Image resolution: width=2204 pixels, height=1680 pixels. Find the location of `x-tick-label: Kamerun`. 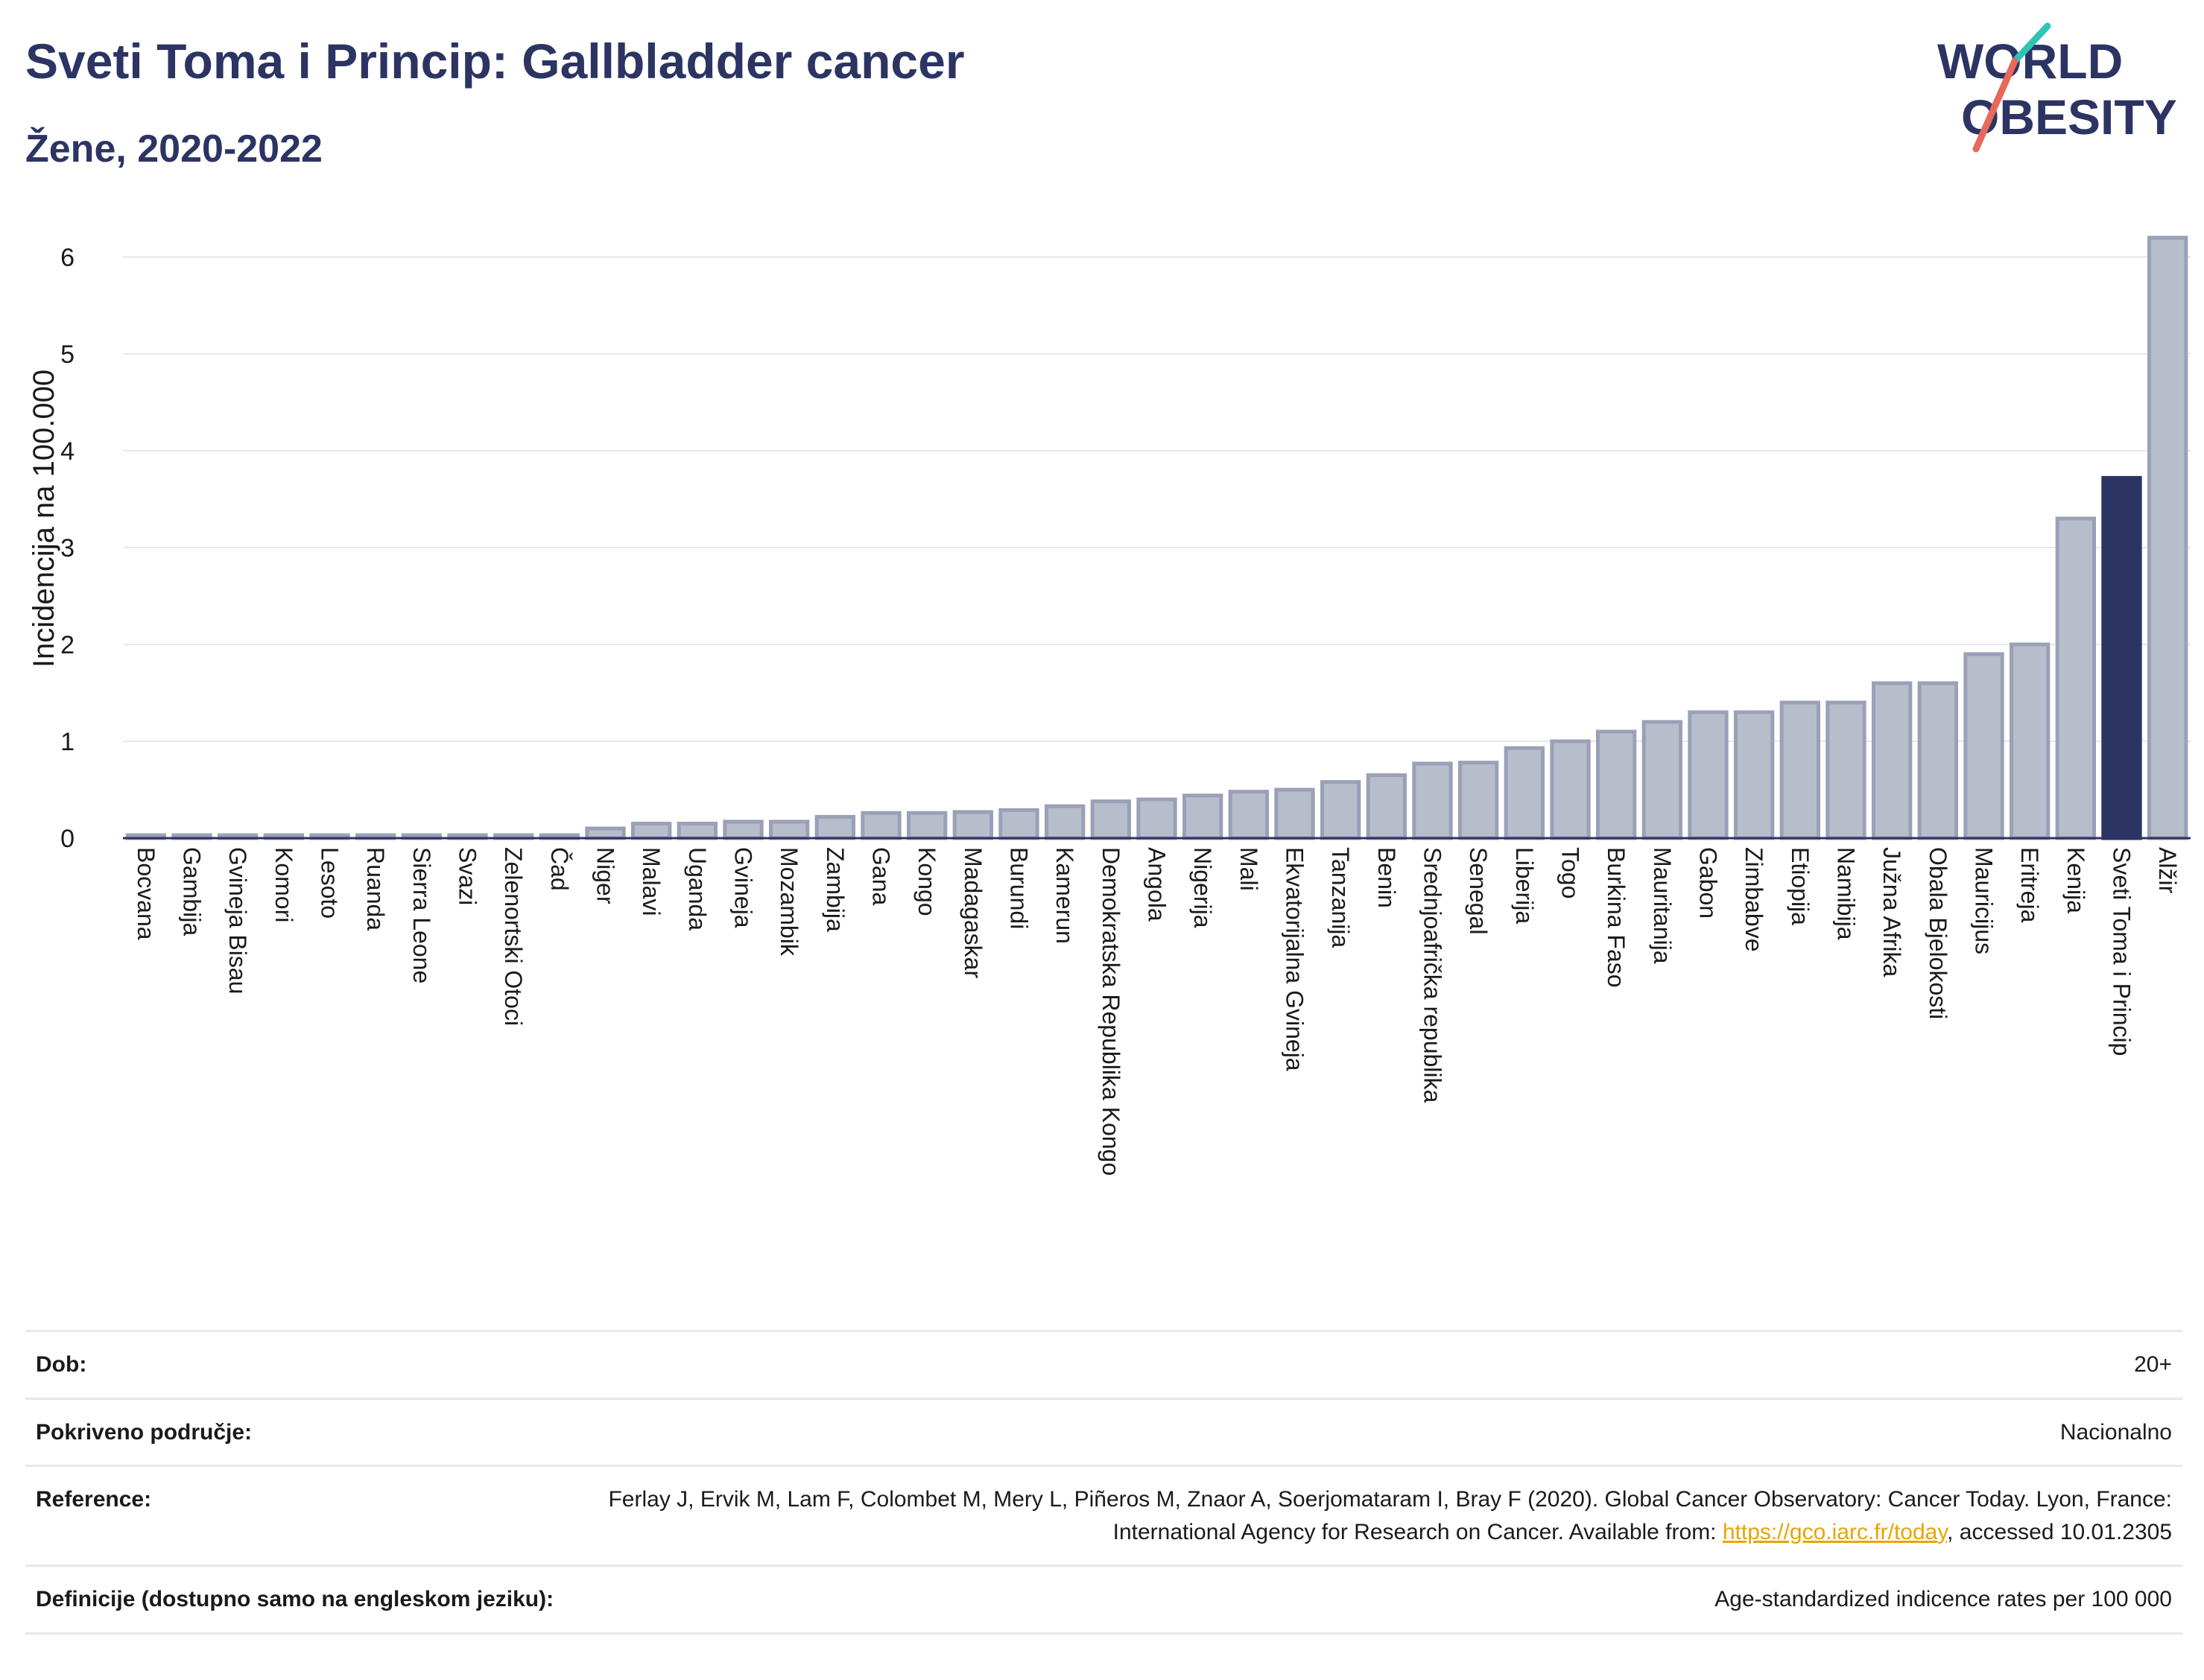

x-tick-label: Kamerun is located at coordinates (1064, 895).